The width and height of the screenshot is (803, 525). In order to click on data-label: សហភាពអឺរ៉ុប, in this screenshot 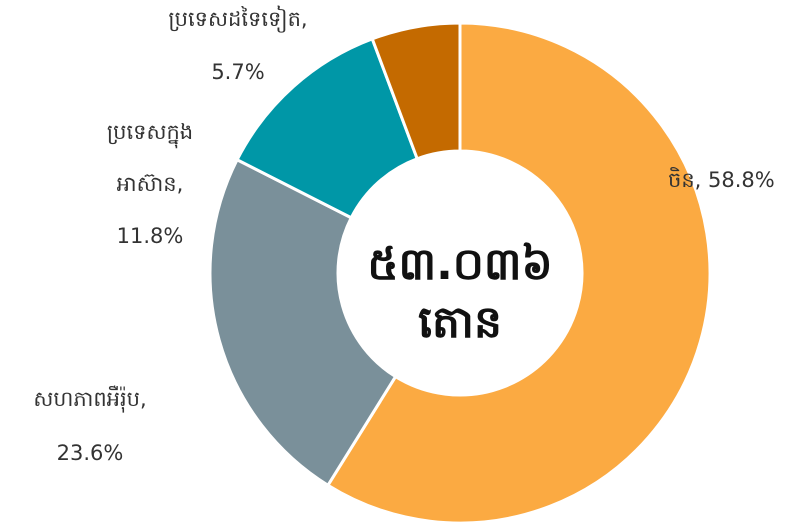, I will do `click(89, 399)`.